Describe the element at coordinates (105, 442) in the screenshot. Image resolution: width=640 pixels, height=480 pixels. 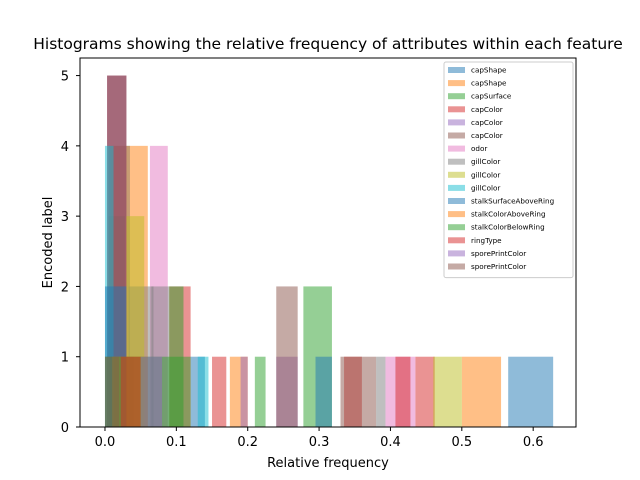
I see `x-tick-label: 0.0` at that location.